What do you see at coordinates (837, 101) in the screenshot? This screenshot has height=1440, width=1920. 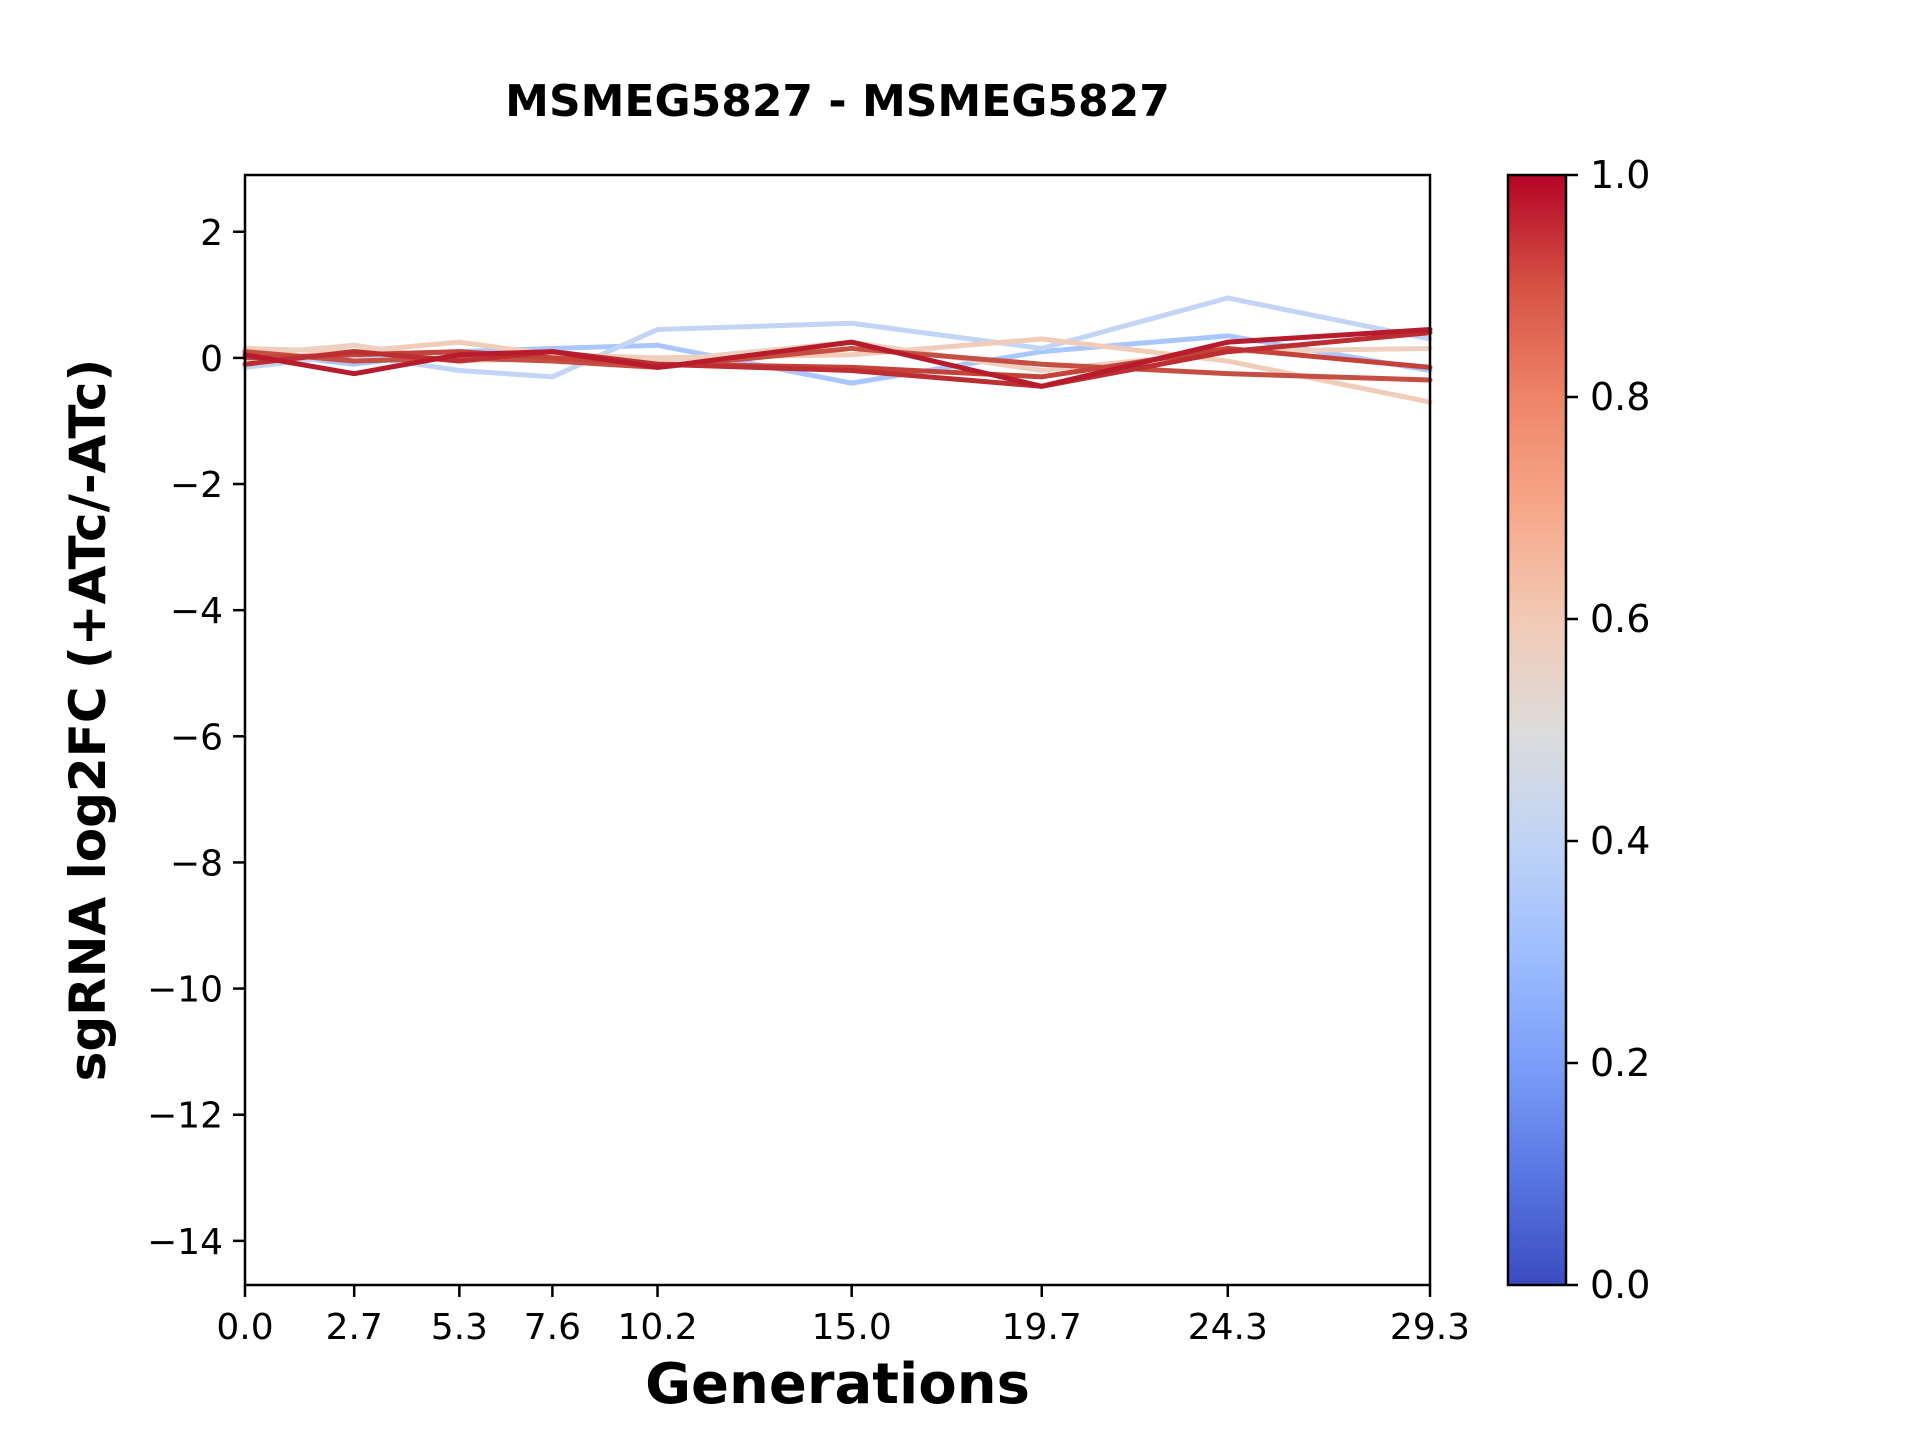 I see `chart-title: MSMEG5827 - MSMEG5827` at bounding box center [837, 101].